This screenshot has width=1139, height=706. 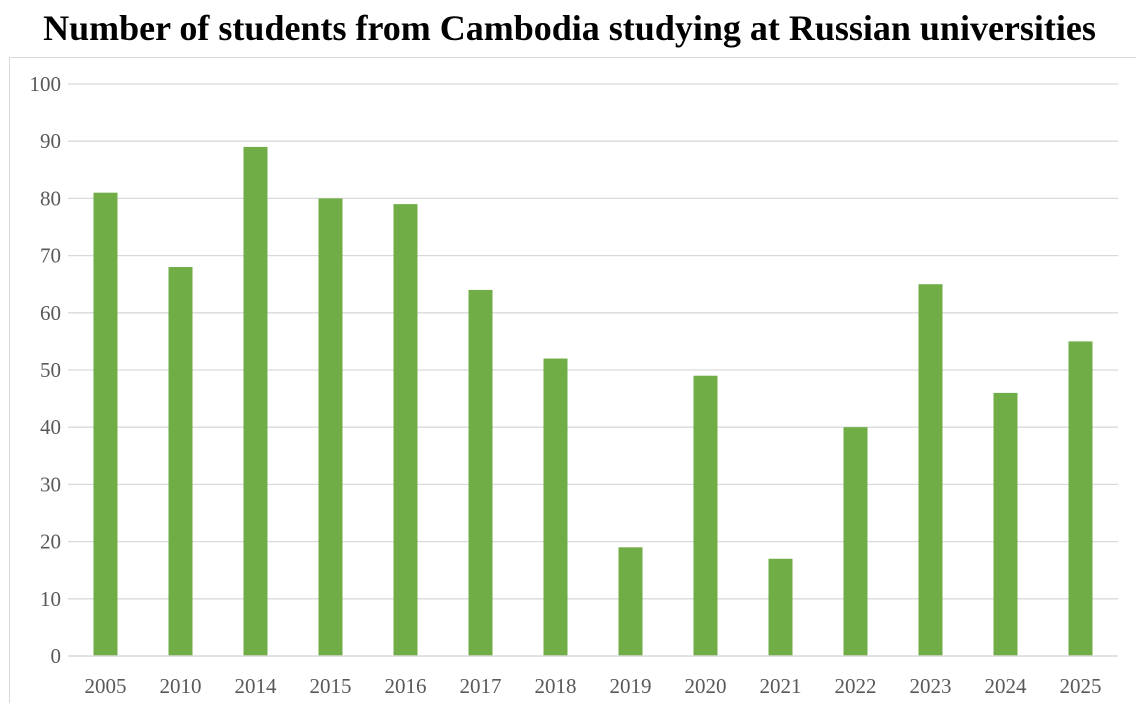 What do you see at coordinates (330, 427) in the screenshot?
I see `bar-2015` at bounding box center [330, 427].